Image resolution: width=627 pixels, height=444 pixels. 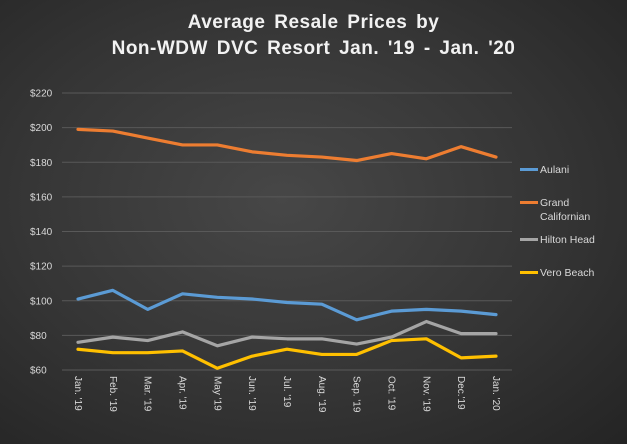 What do you see at coordinates (313, 22) in the screenshot?
I see `chart-title-line-1: Average Resale Prices by` at bounding box center [313, 22].